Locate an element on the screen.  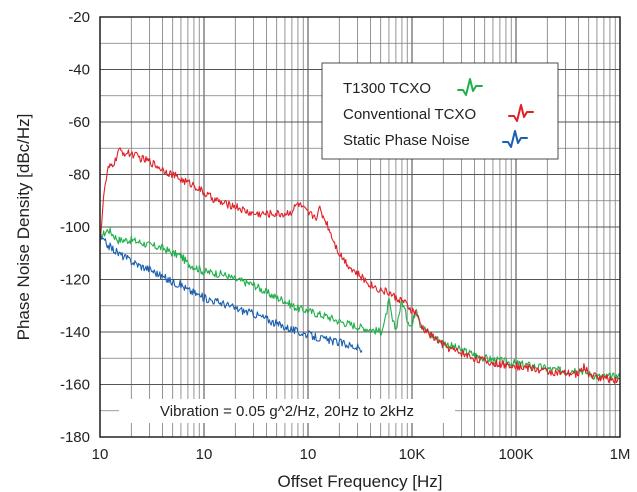
annotation: Vibration = 0.05 g^2/Hz, 20Hz to 2kHz is located at coordinates (287, 411).